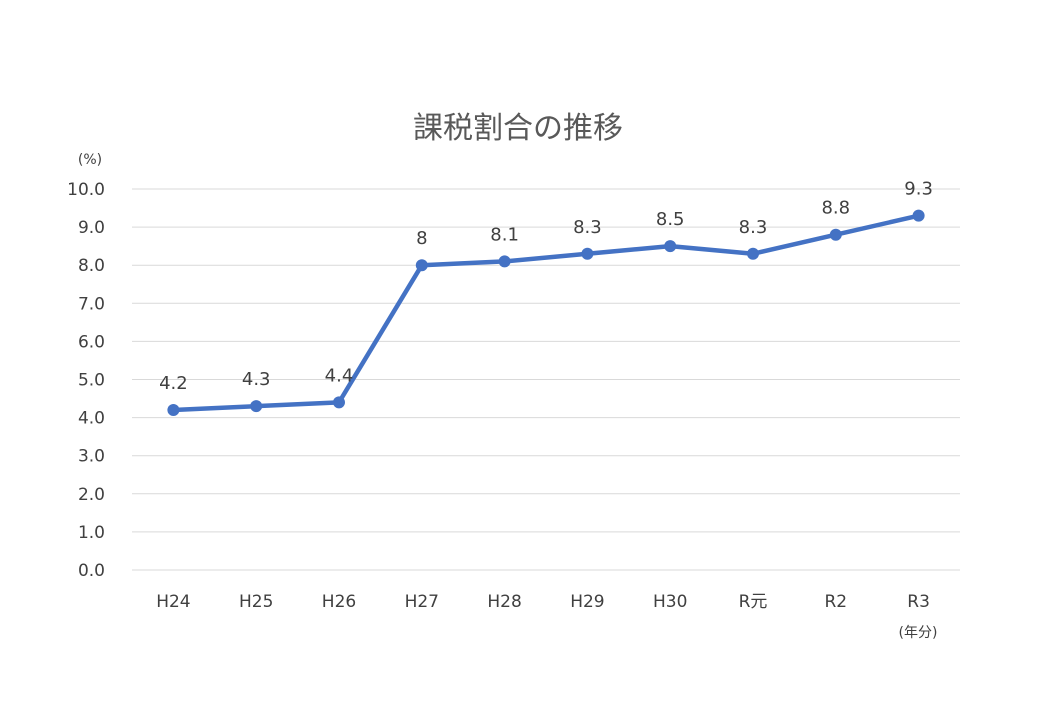 This screenshot has width=1040, height=720. Describe the element at coordinates (339, 375) in the screenshot. I see `data-label: 4.4` at that location.